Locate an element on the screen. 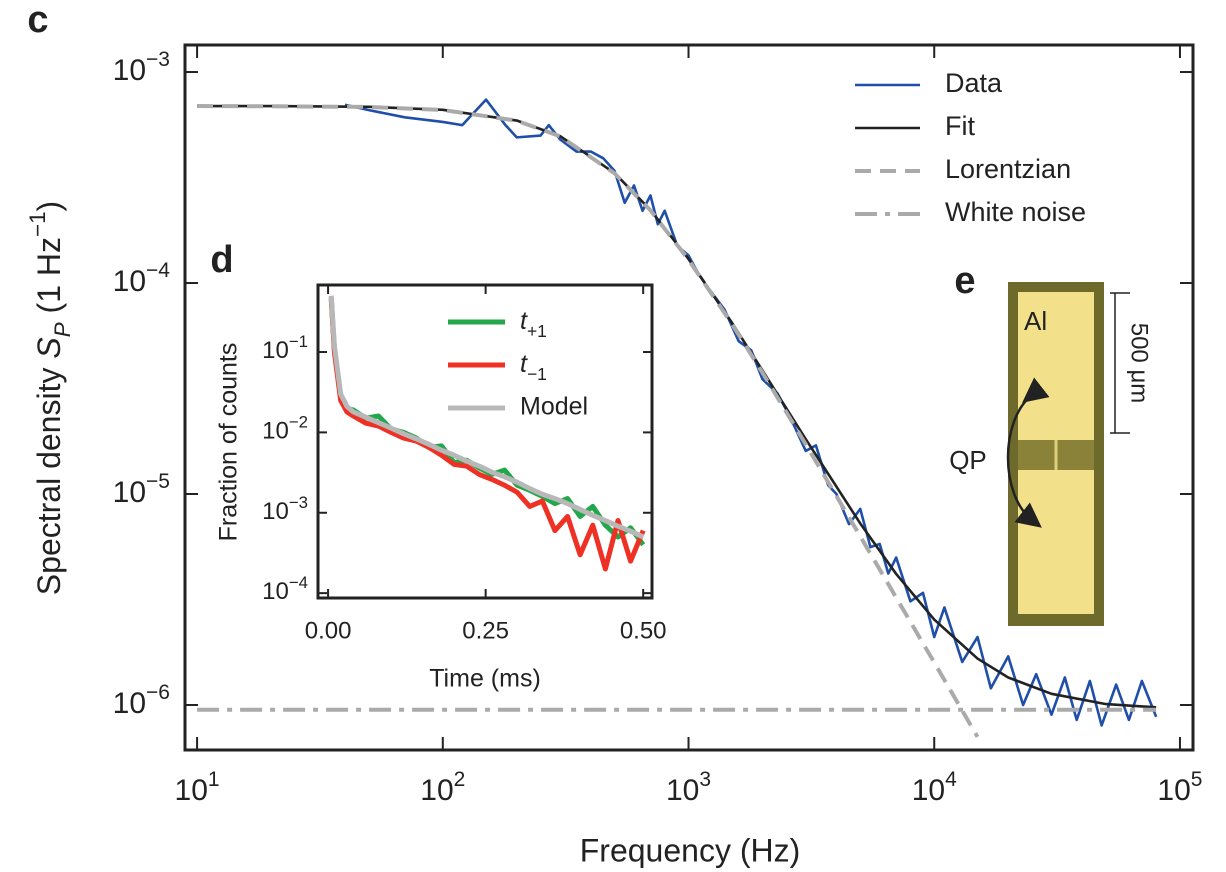  x-axis-label: Time (ms) is located at coordinates (485, 679).